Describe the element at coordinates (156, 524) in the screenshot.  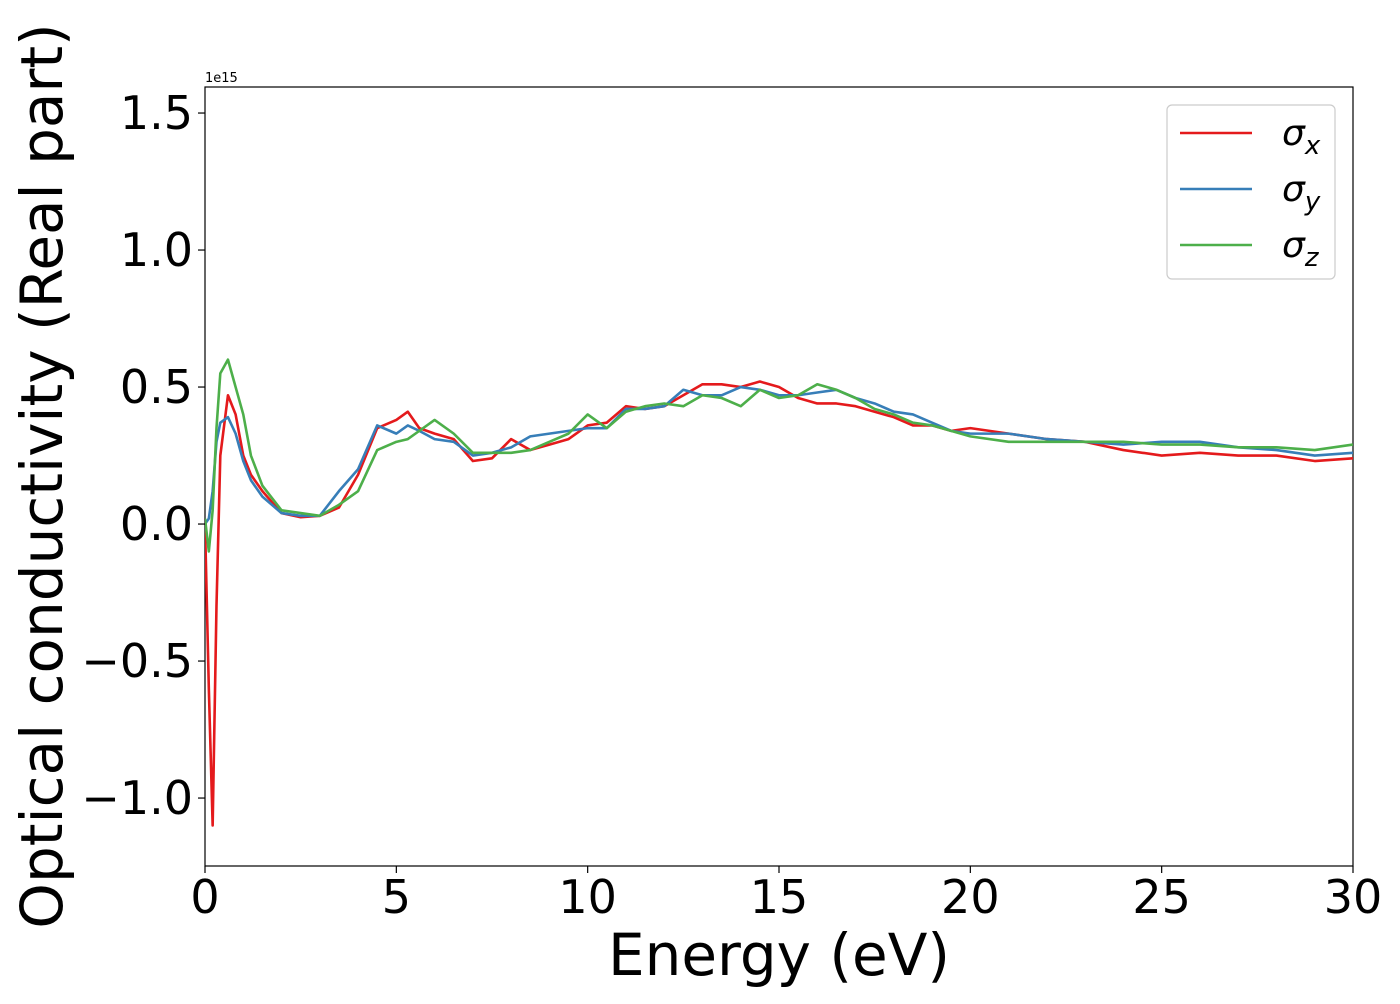
I see `y-tick-label: 0.0` at that location.